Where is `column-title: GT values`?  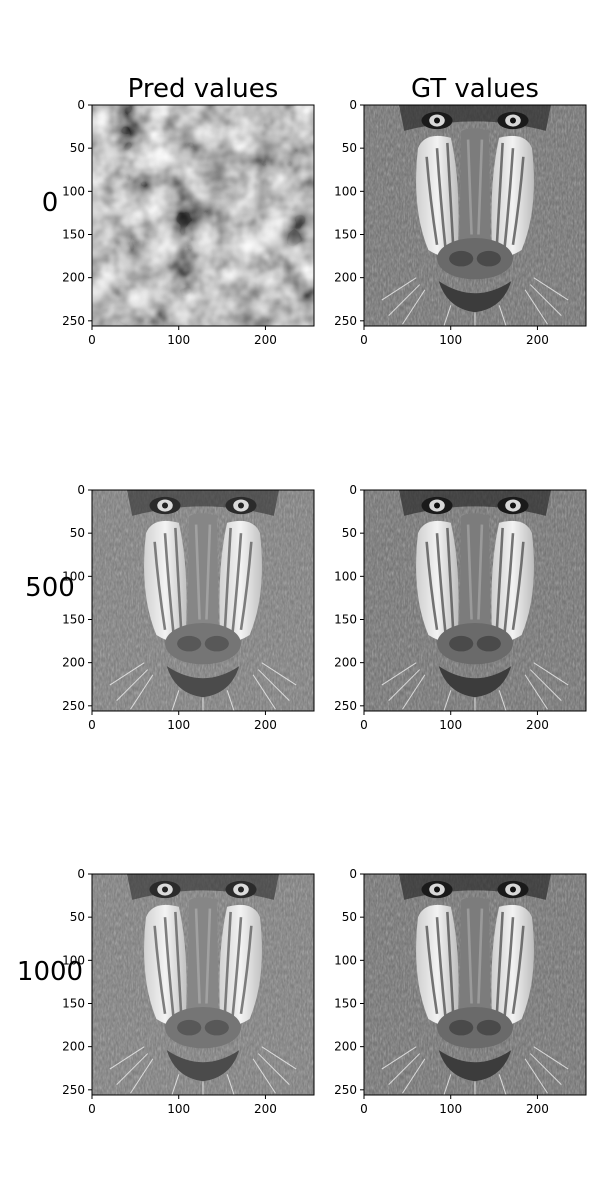 column-title: GT values is located at coordinates (475, 89).